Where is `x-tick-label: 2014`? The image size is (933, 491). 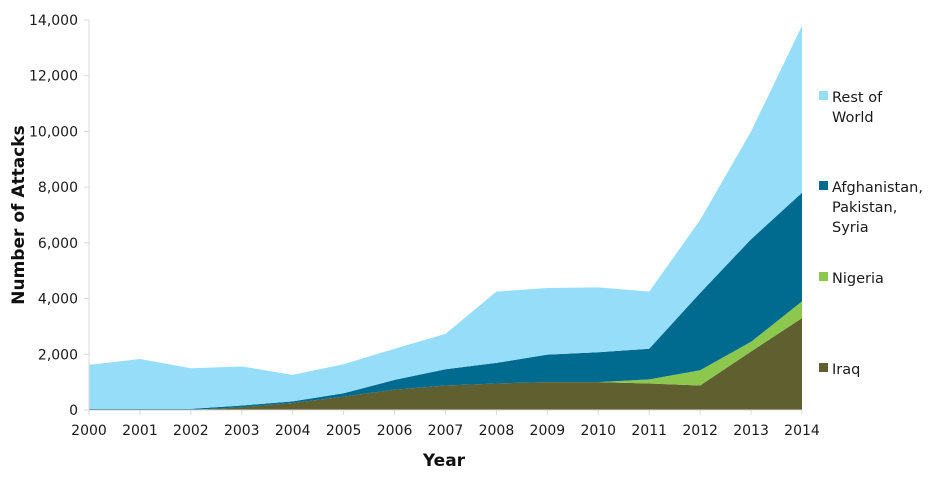
x-tick-label: 2014 is located at coordinates (802, 431).